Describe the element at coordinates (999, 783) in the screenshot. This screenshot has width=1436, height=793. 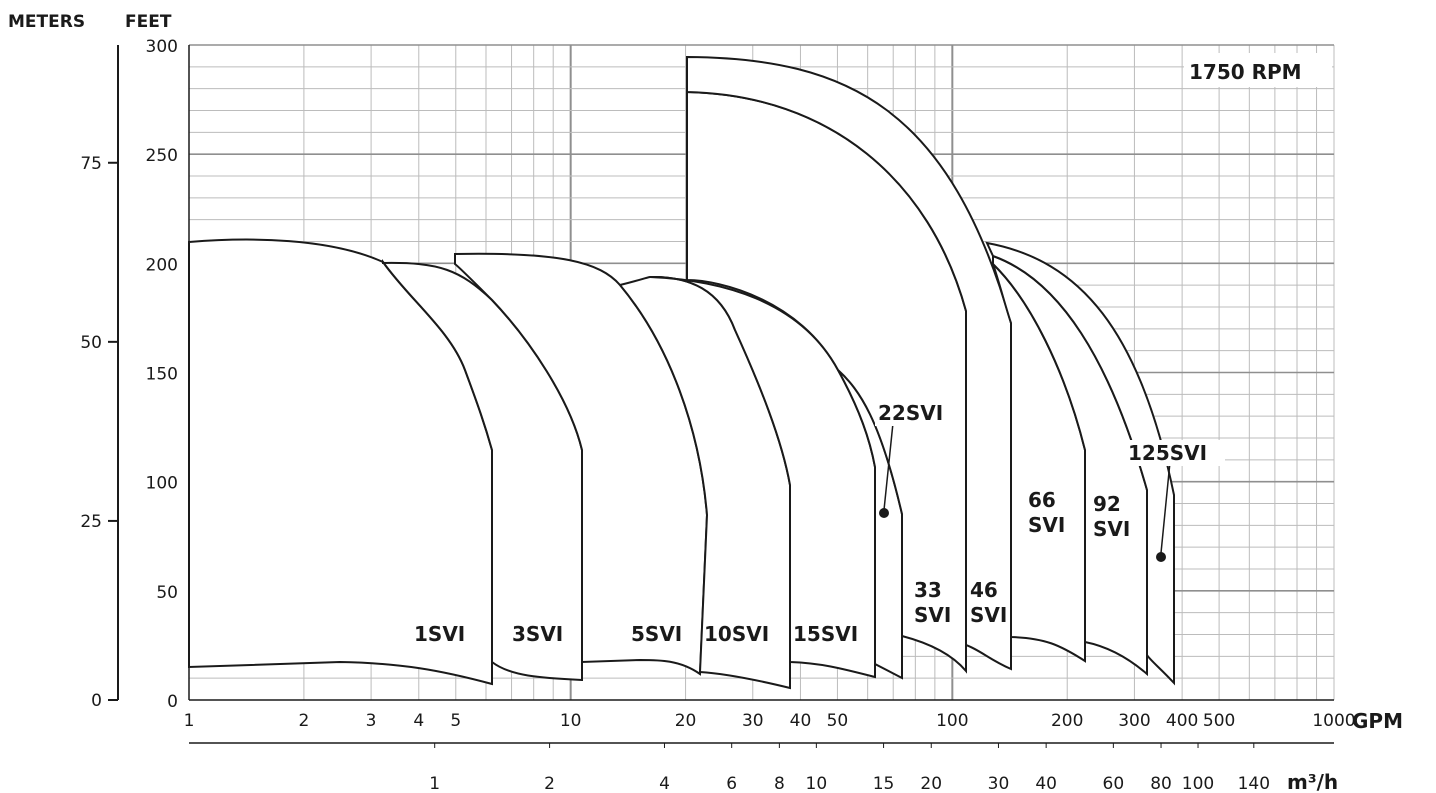
I see `m3h-tick-label: 30` at that location.